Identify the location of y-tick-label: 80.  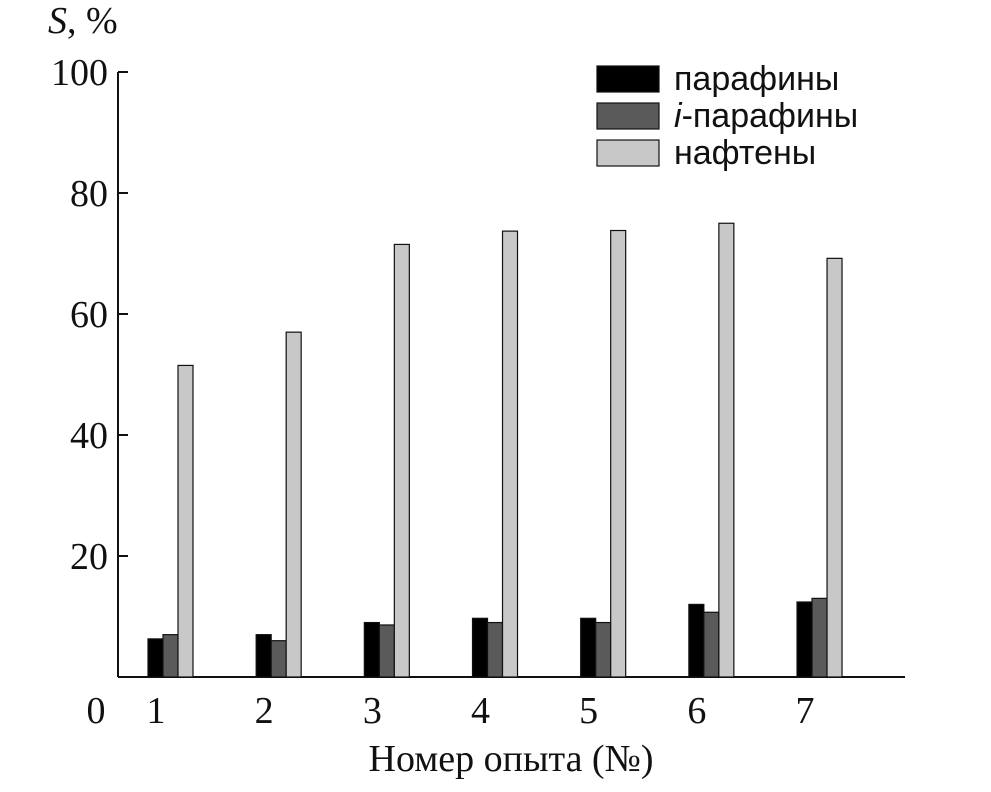
(89, 194).